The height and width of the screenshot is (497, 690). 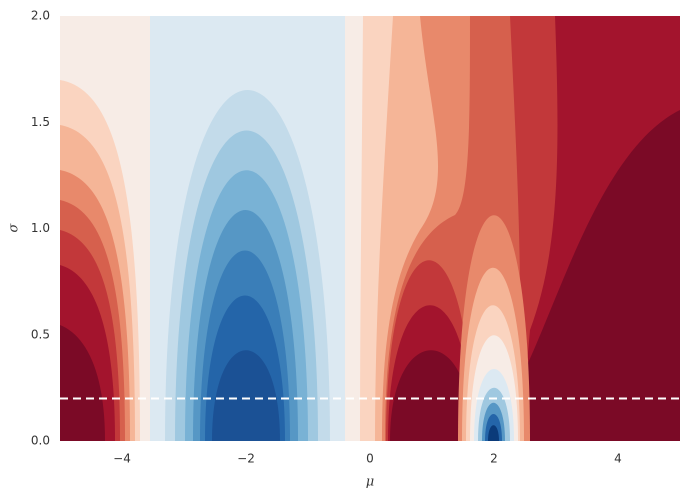 I want to click on x-tick-label: −4, so click(x=122, y=459).